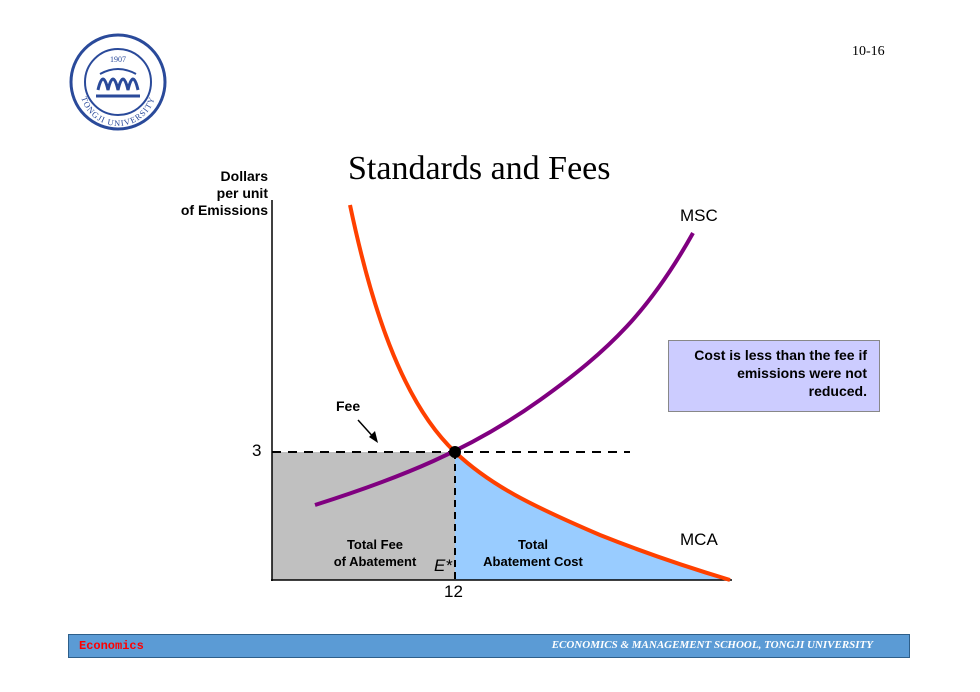 This screenshot has width=980, height=692. Describe the element at coordinates (699, 215) in the screenshot. I see `msc-label: MSC` at that location.